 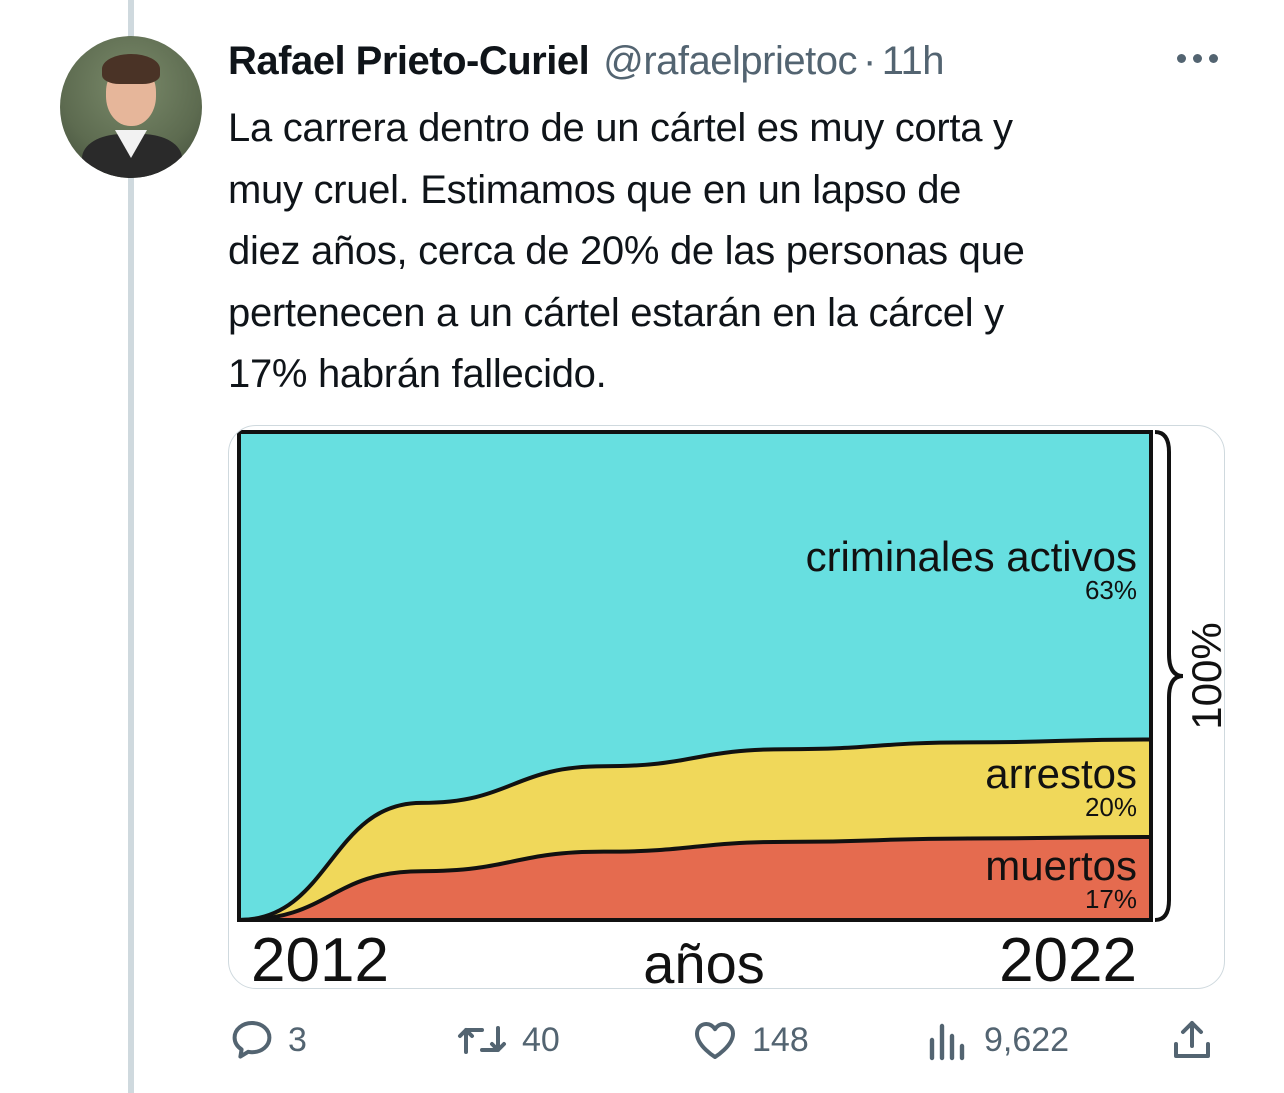 I want to click on reply-icon, so click(x=252, y=1040).